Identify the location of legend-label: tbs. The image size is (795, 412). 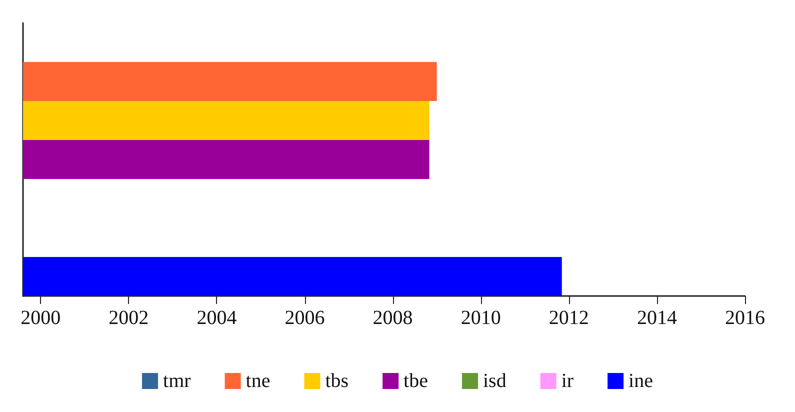
(337, 381).